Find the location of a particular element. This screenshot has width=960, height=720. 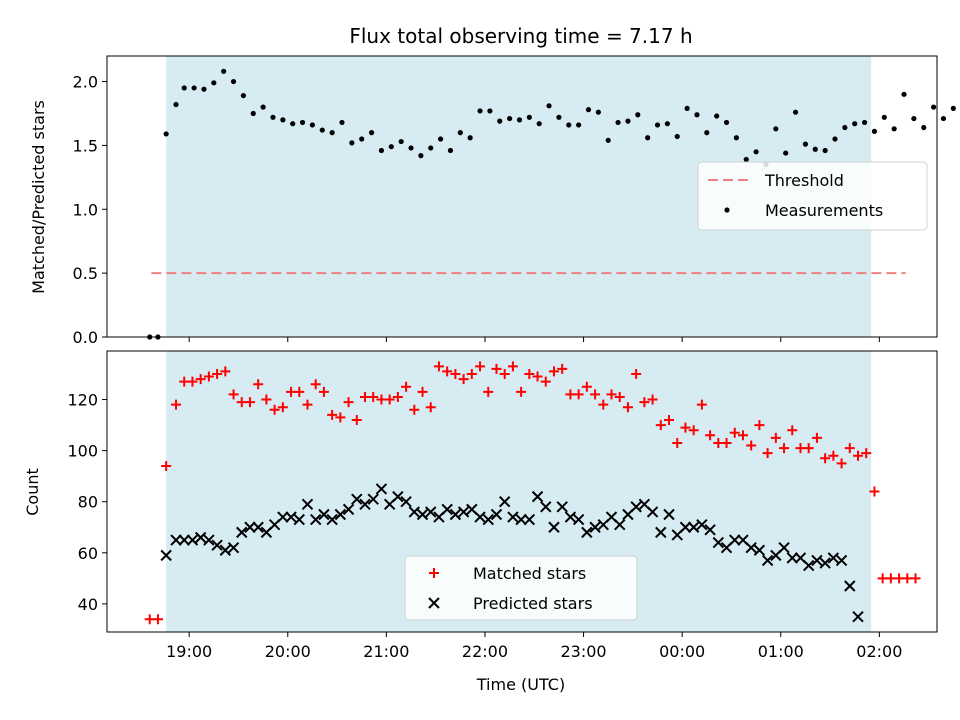

bottom-y-tick-label: 120 is located at coordinates (82, 400).